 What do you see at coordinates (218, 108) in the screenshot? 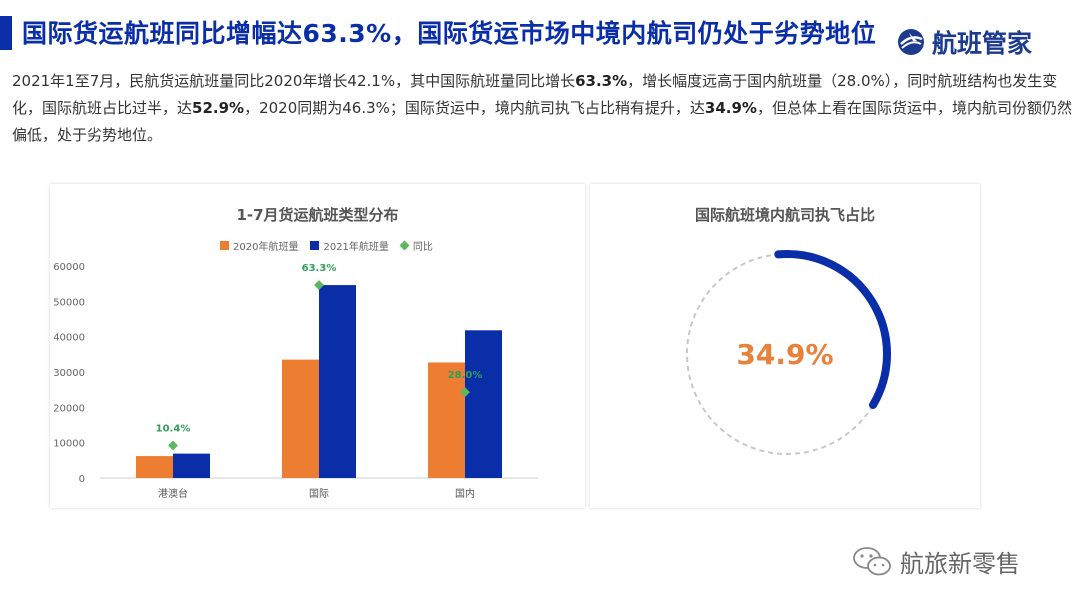
I see `paragraph-highlight-2: 52.9%` at bounding box center [218, 108].